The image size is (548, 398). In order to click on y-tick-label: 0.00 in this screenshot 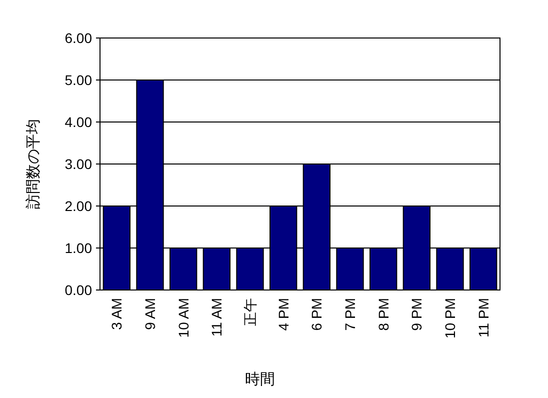, I will do `click(78, 290)`.